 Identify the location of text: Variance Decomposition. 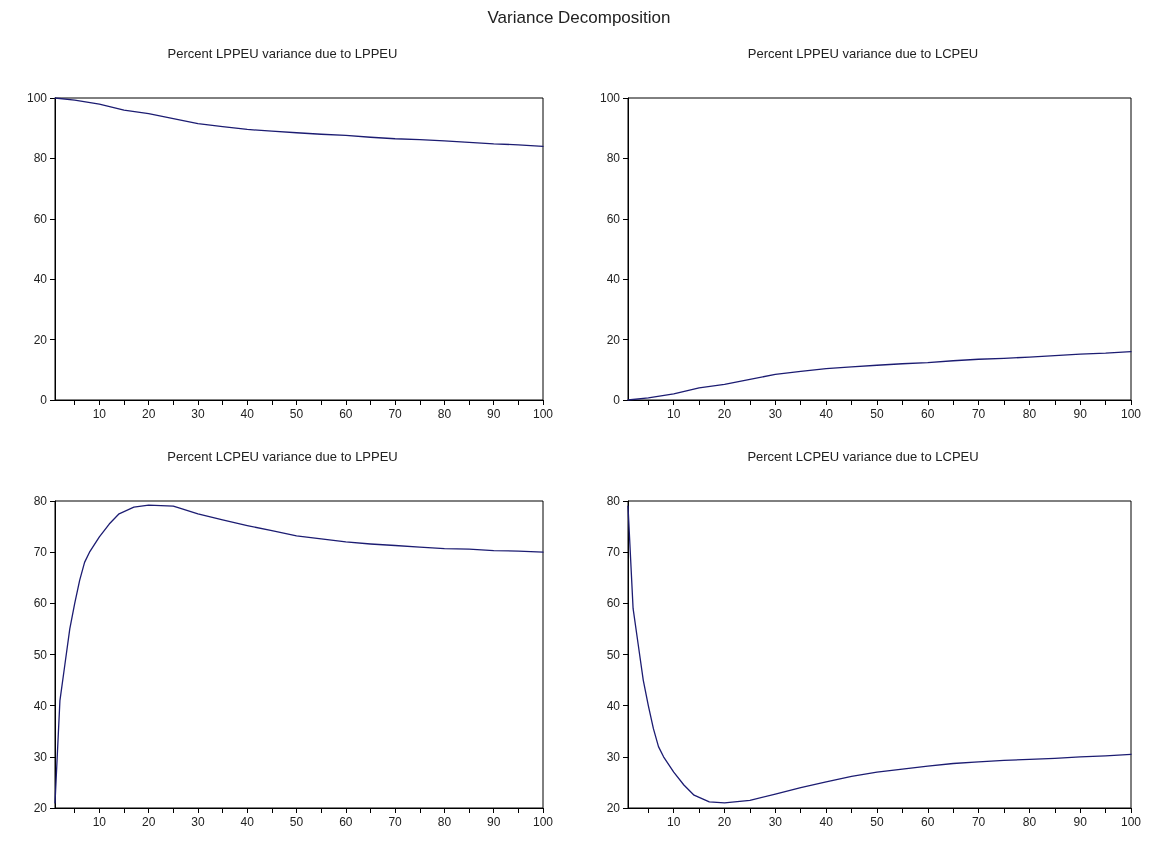
(579, 18).